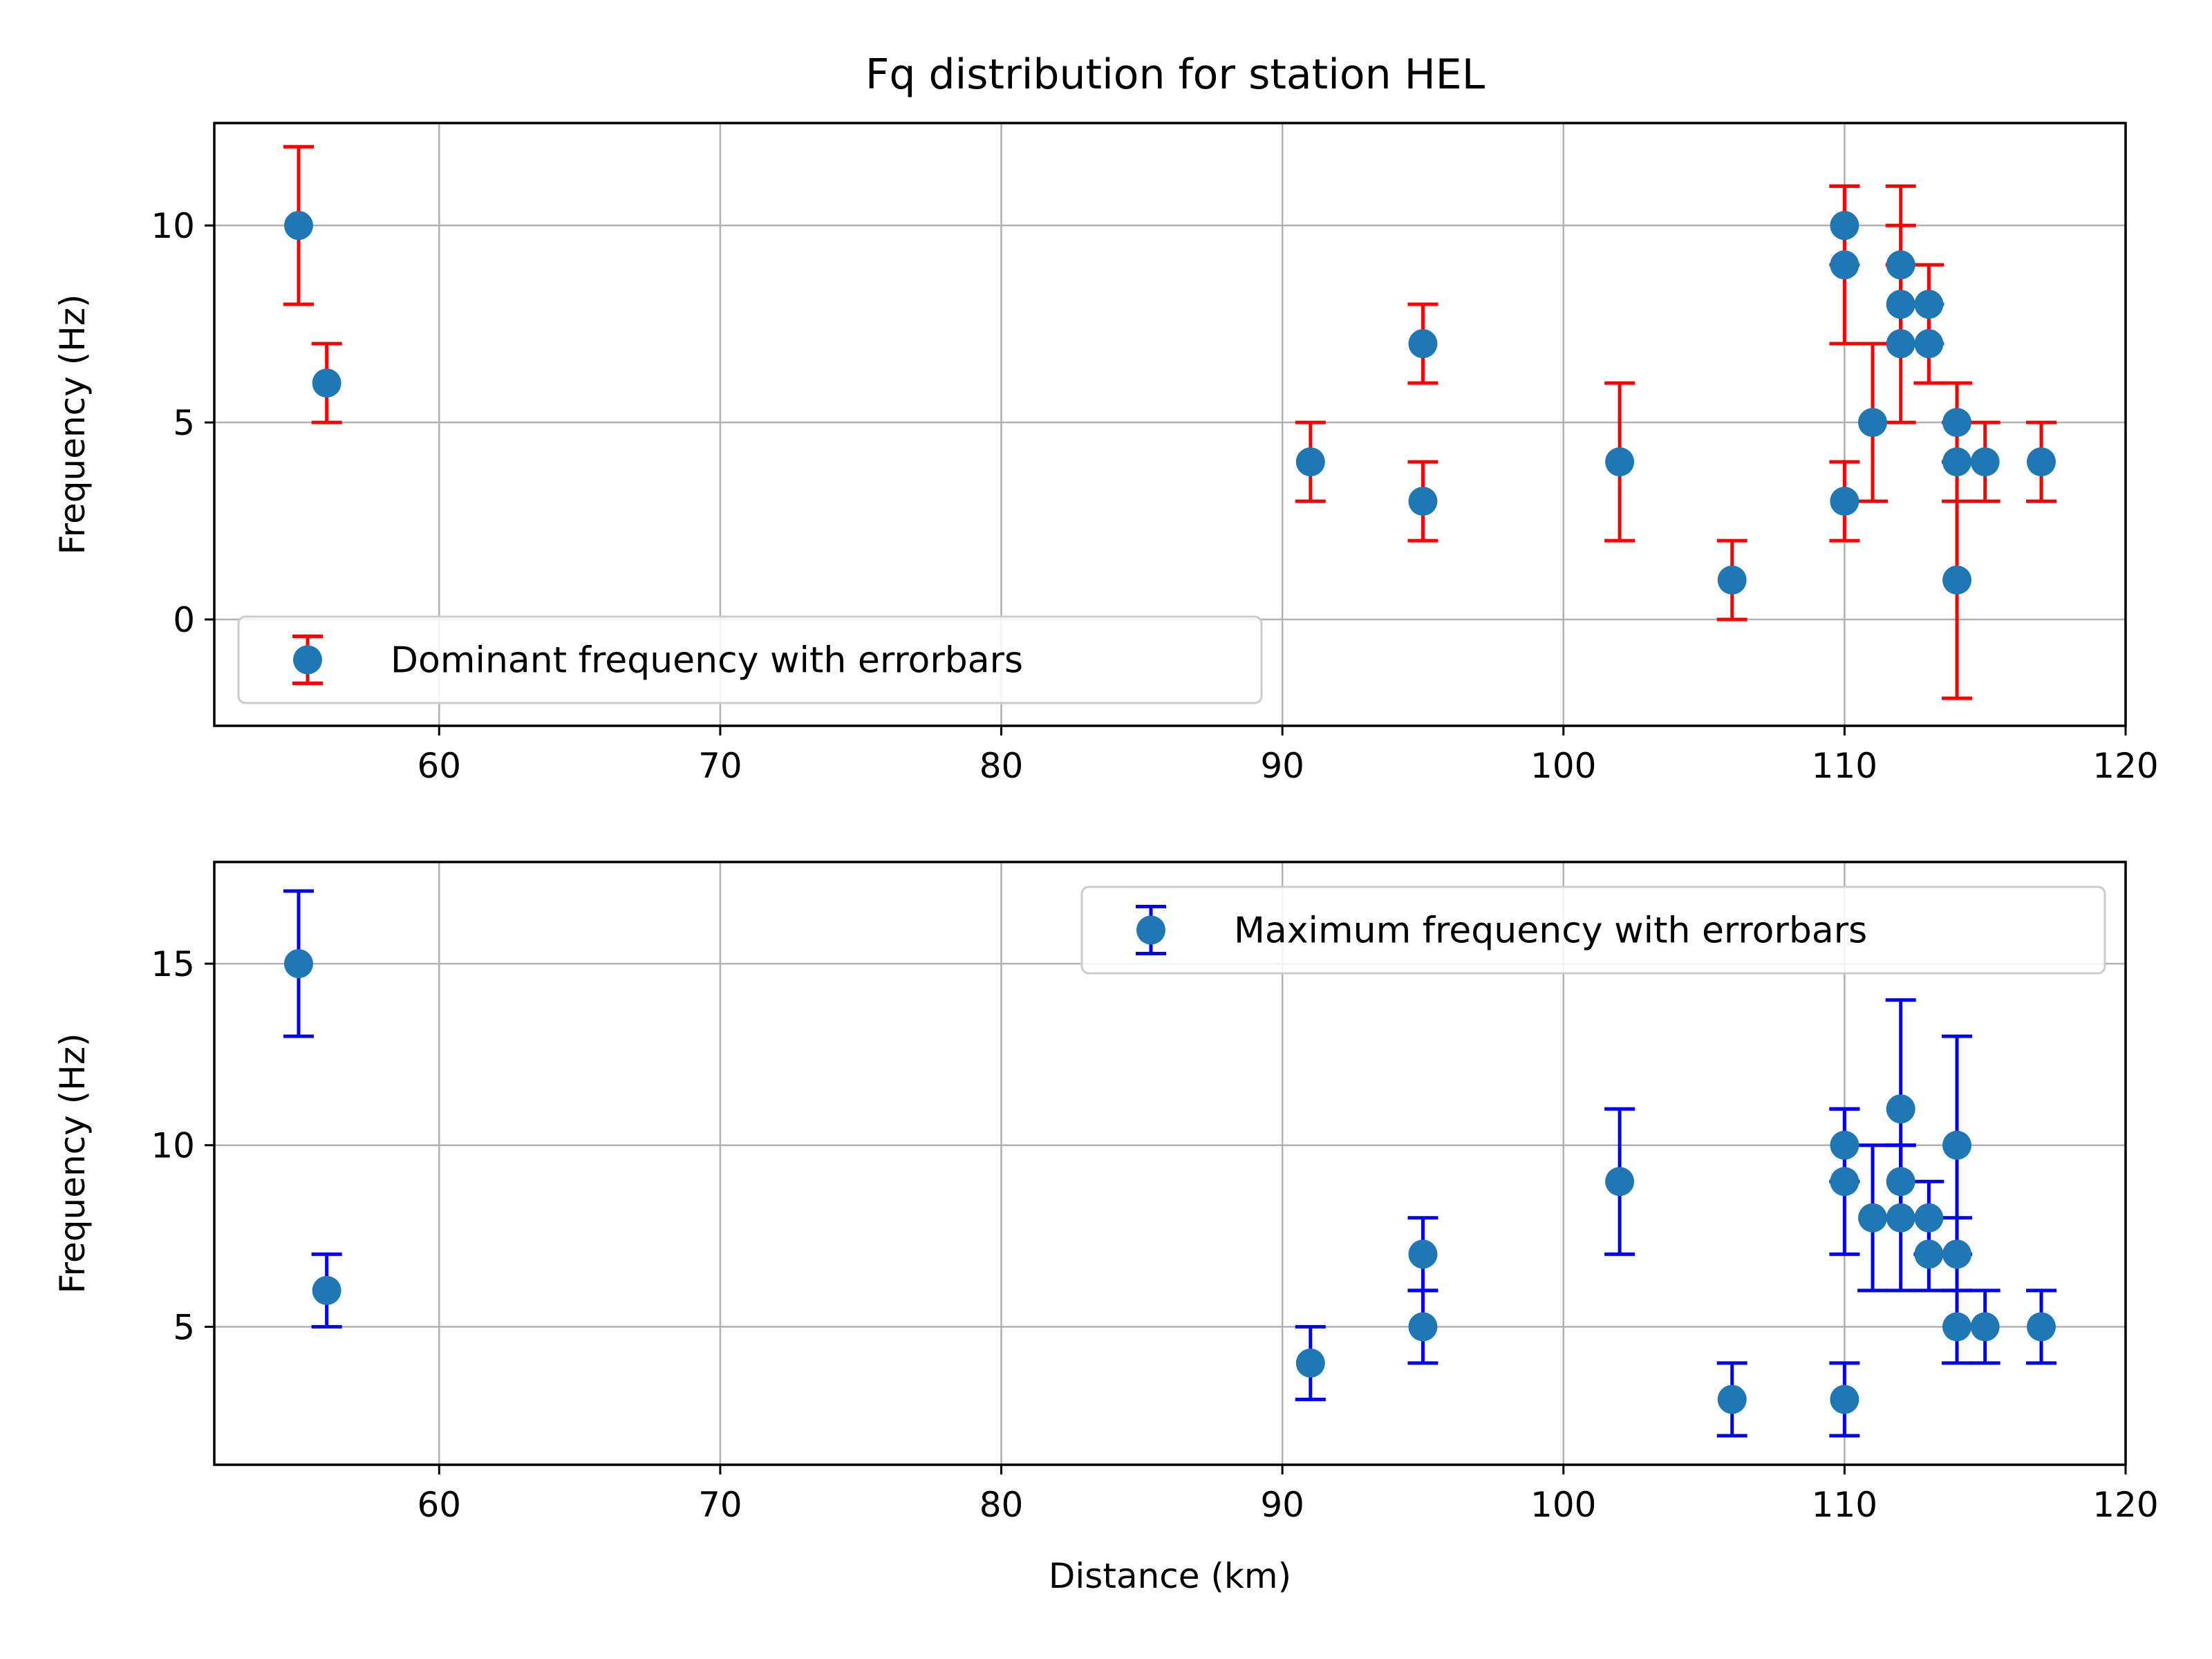  Describe the element at coordinates (707, 661) in the screenshot. I see `legend-label: Dominant frequency with errorbars` at that location.